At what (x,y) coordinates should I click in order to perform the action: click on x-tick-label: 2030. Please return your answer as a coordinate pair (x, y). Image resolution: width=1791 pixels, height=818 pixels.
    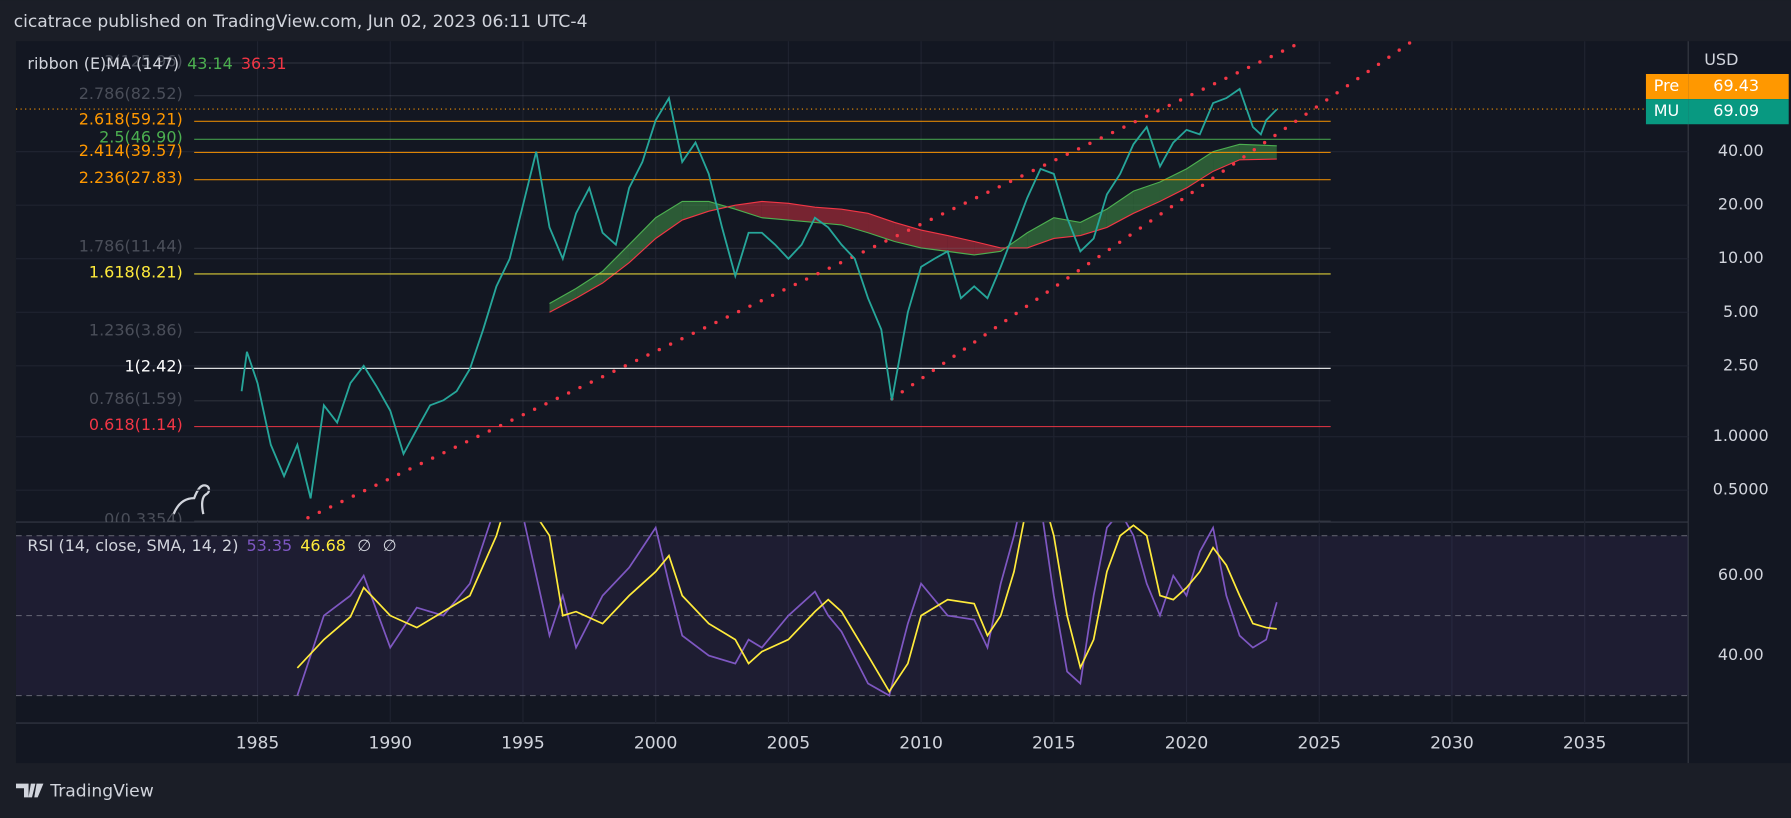
    Looking at the image, I should click on (1452, 744).